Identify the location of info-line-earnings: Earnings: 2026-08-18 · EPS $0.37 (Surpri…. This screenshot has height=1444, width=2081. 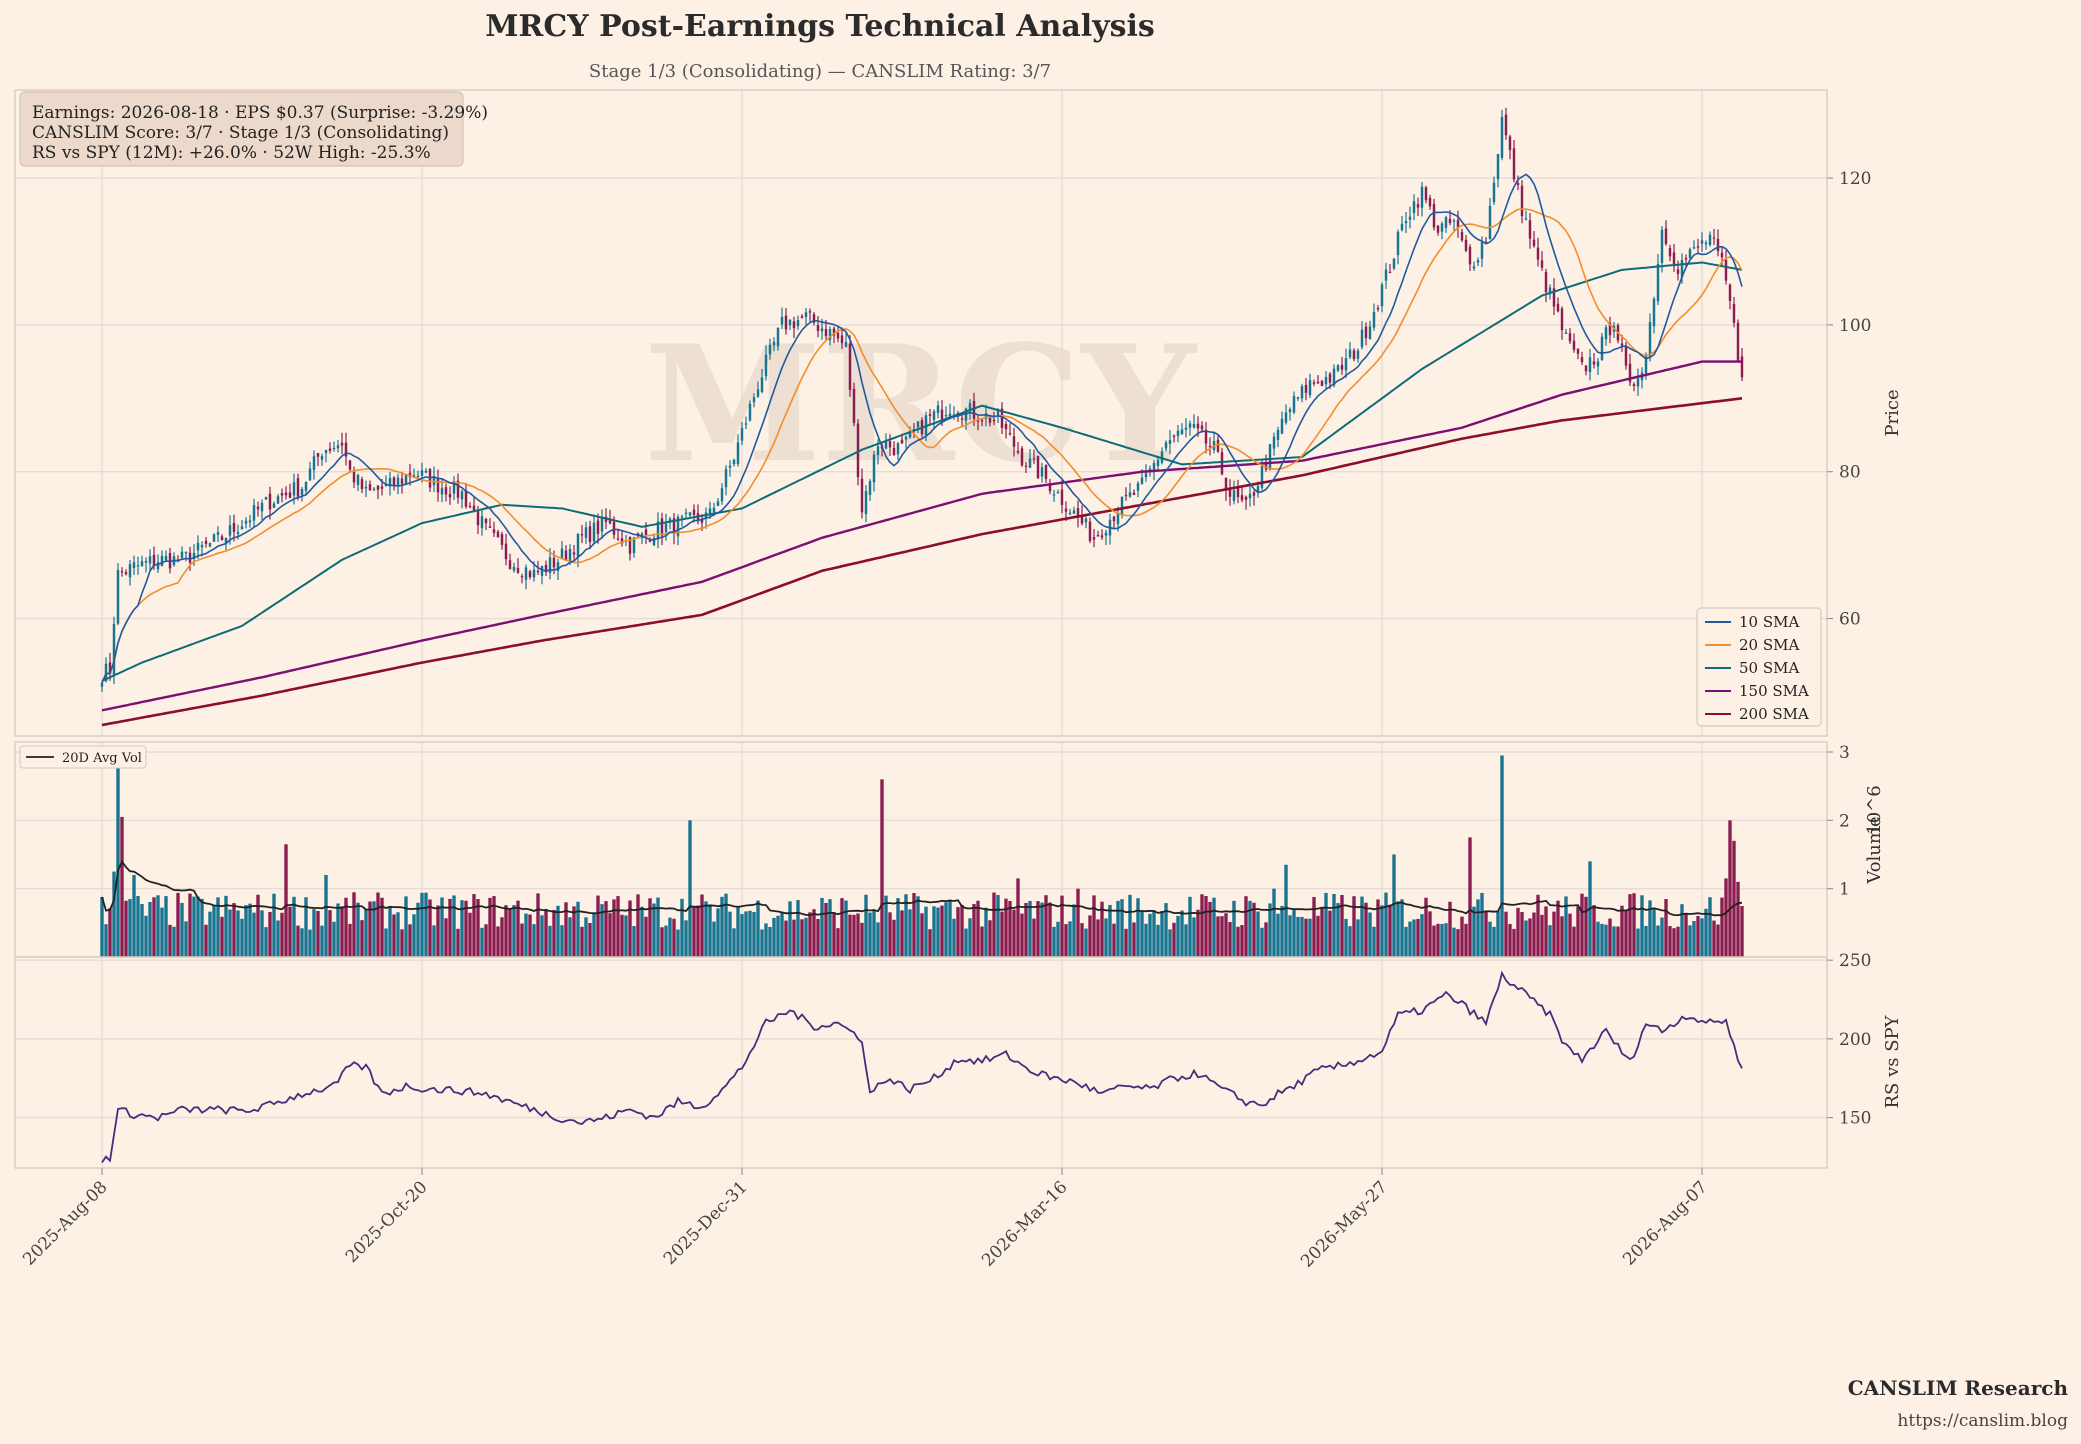
(260, 113).